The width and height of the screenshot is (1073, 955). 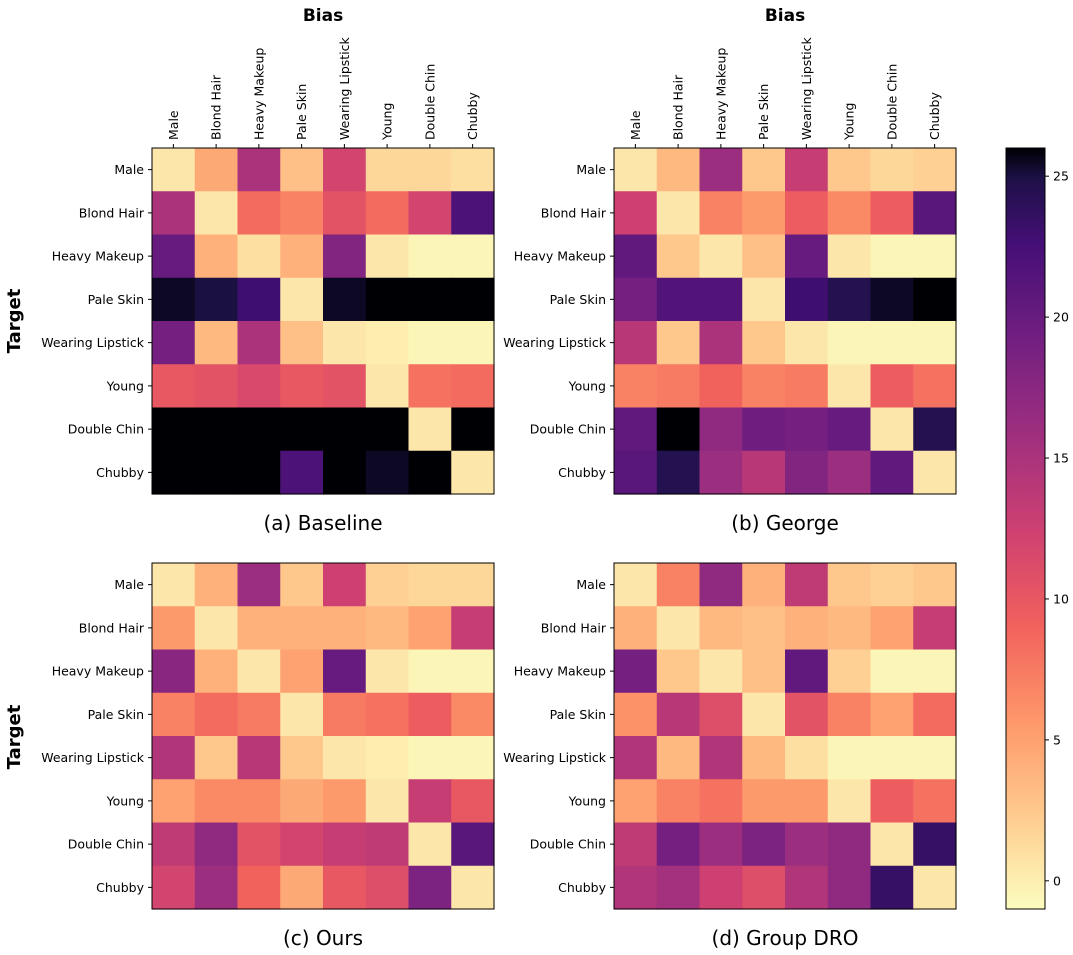 What do you see at coordinates (678, 170) in the screenshot?
I see `george-cell-male-blond-hair` at bounding box center [678, 170].